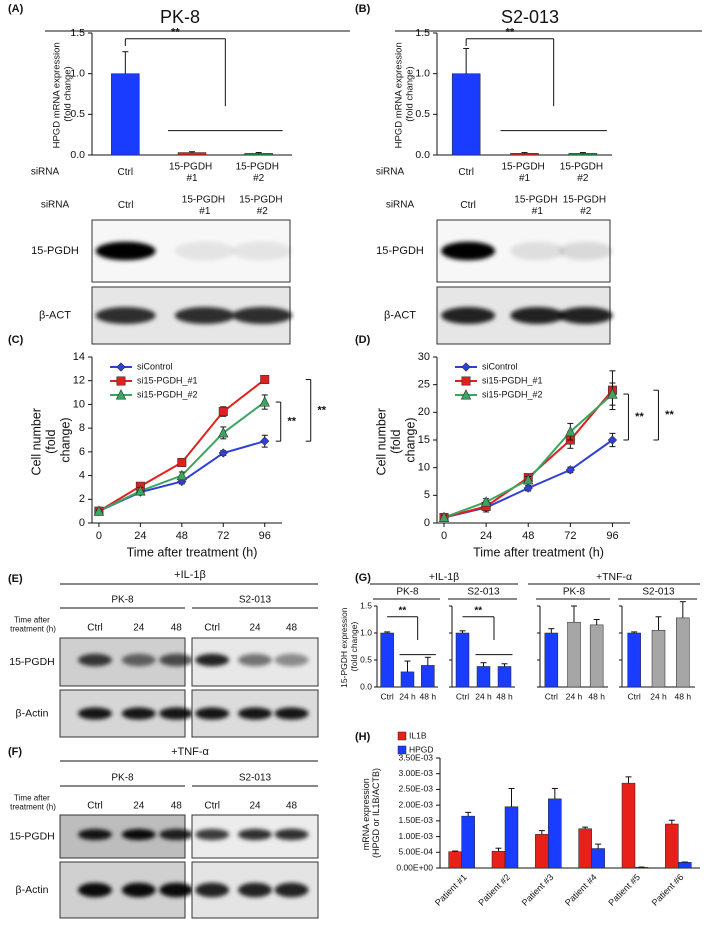 This screenshot has height=929, width=709. I want to click on x-tick-label: 0, so click(444, 536).